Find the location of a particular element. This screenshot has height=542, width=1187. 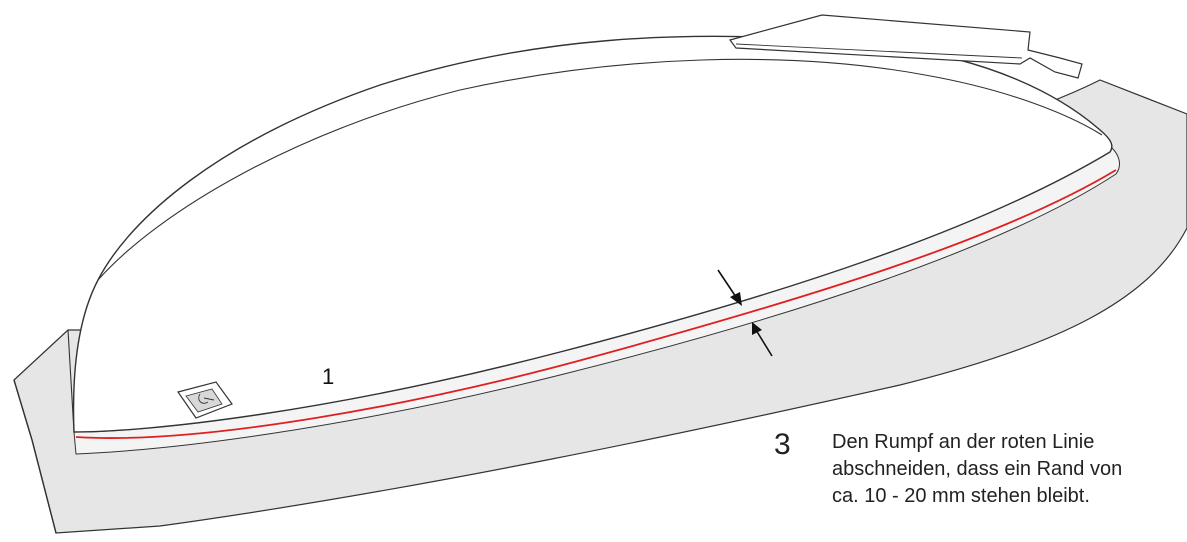

transom-inner-line is located at coordinates (879, 51).